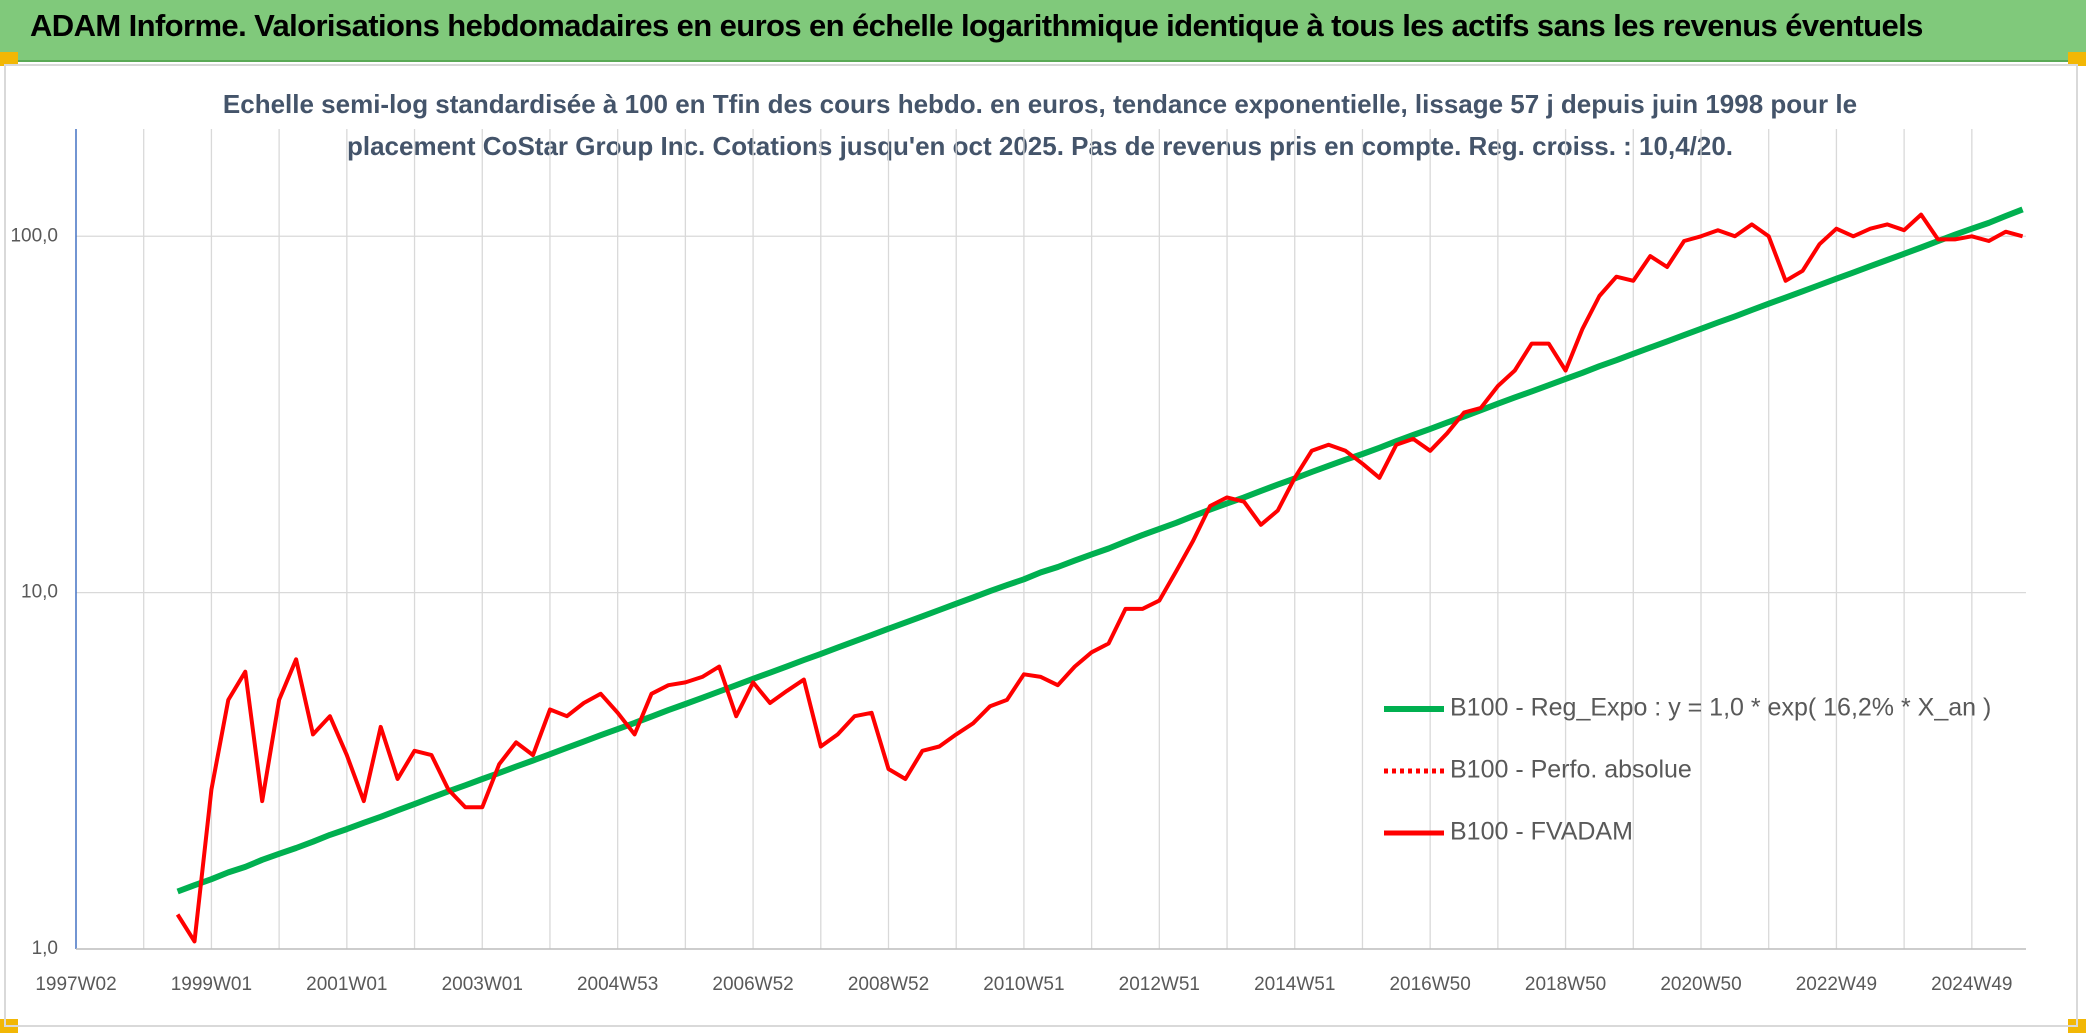  Describe the element at coordinates (1023, 984) in the screenshot. I see `x-tick-label: 2010W51` at that location.